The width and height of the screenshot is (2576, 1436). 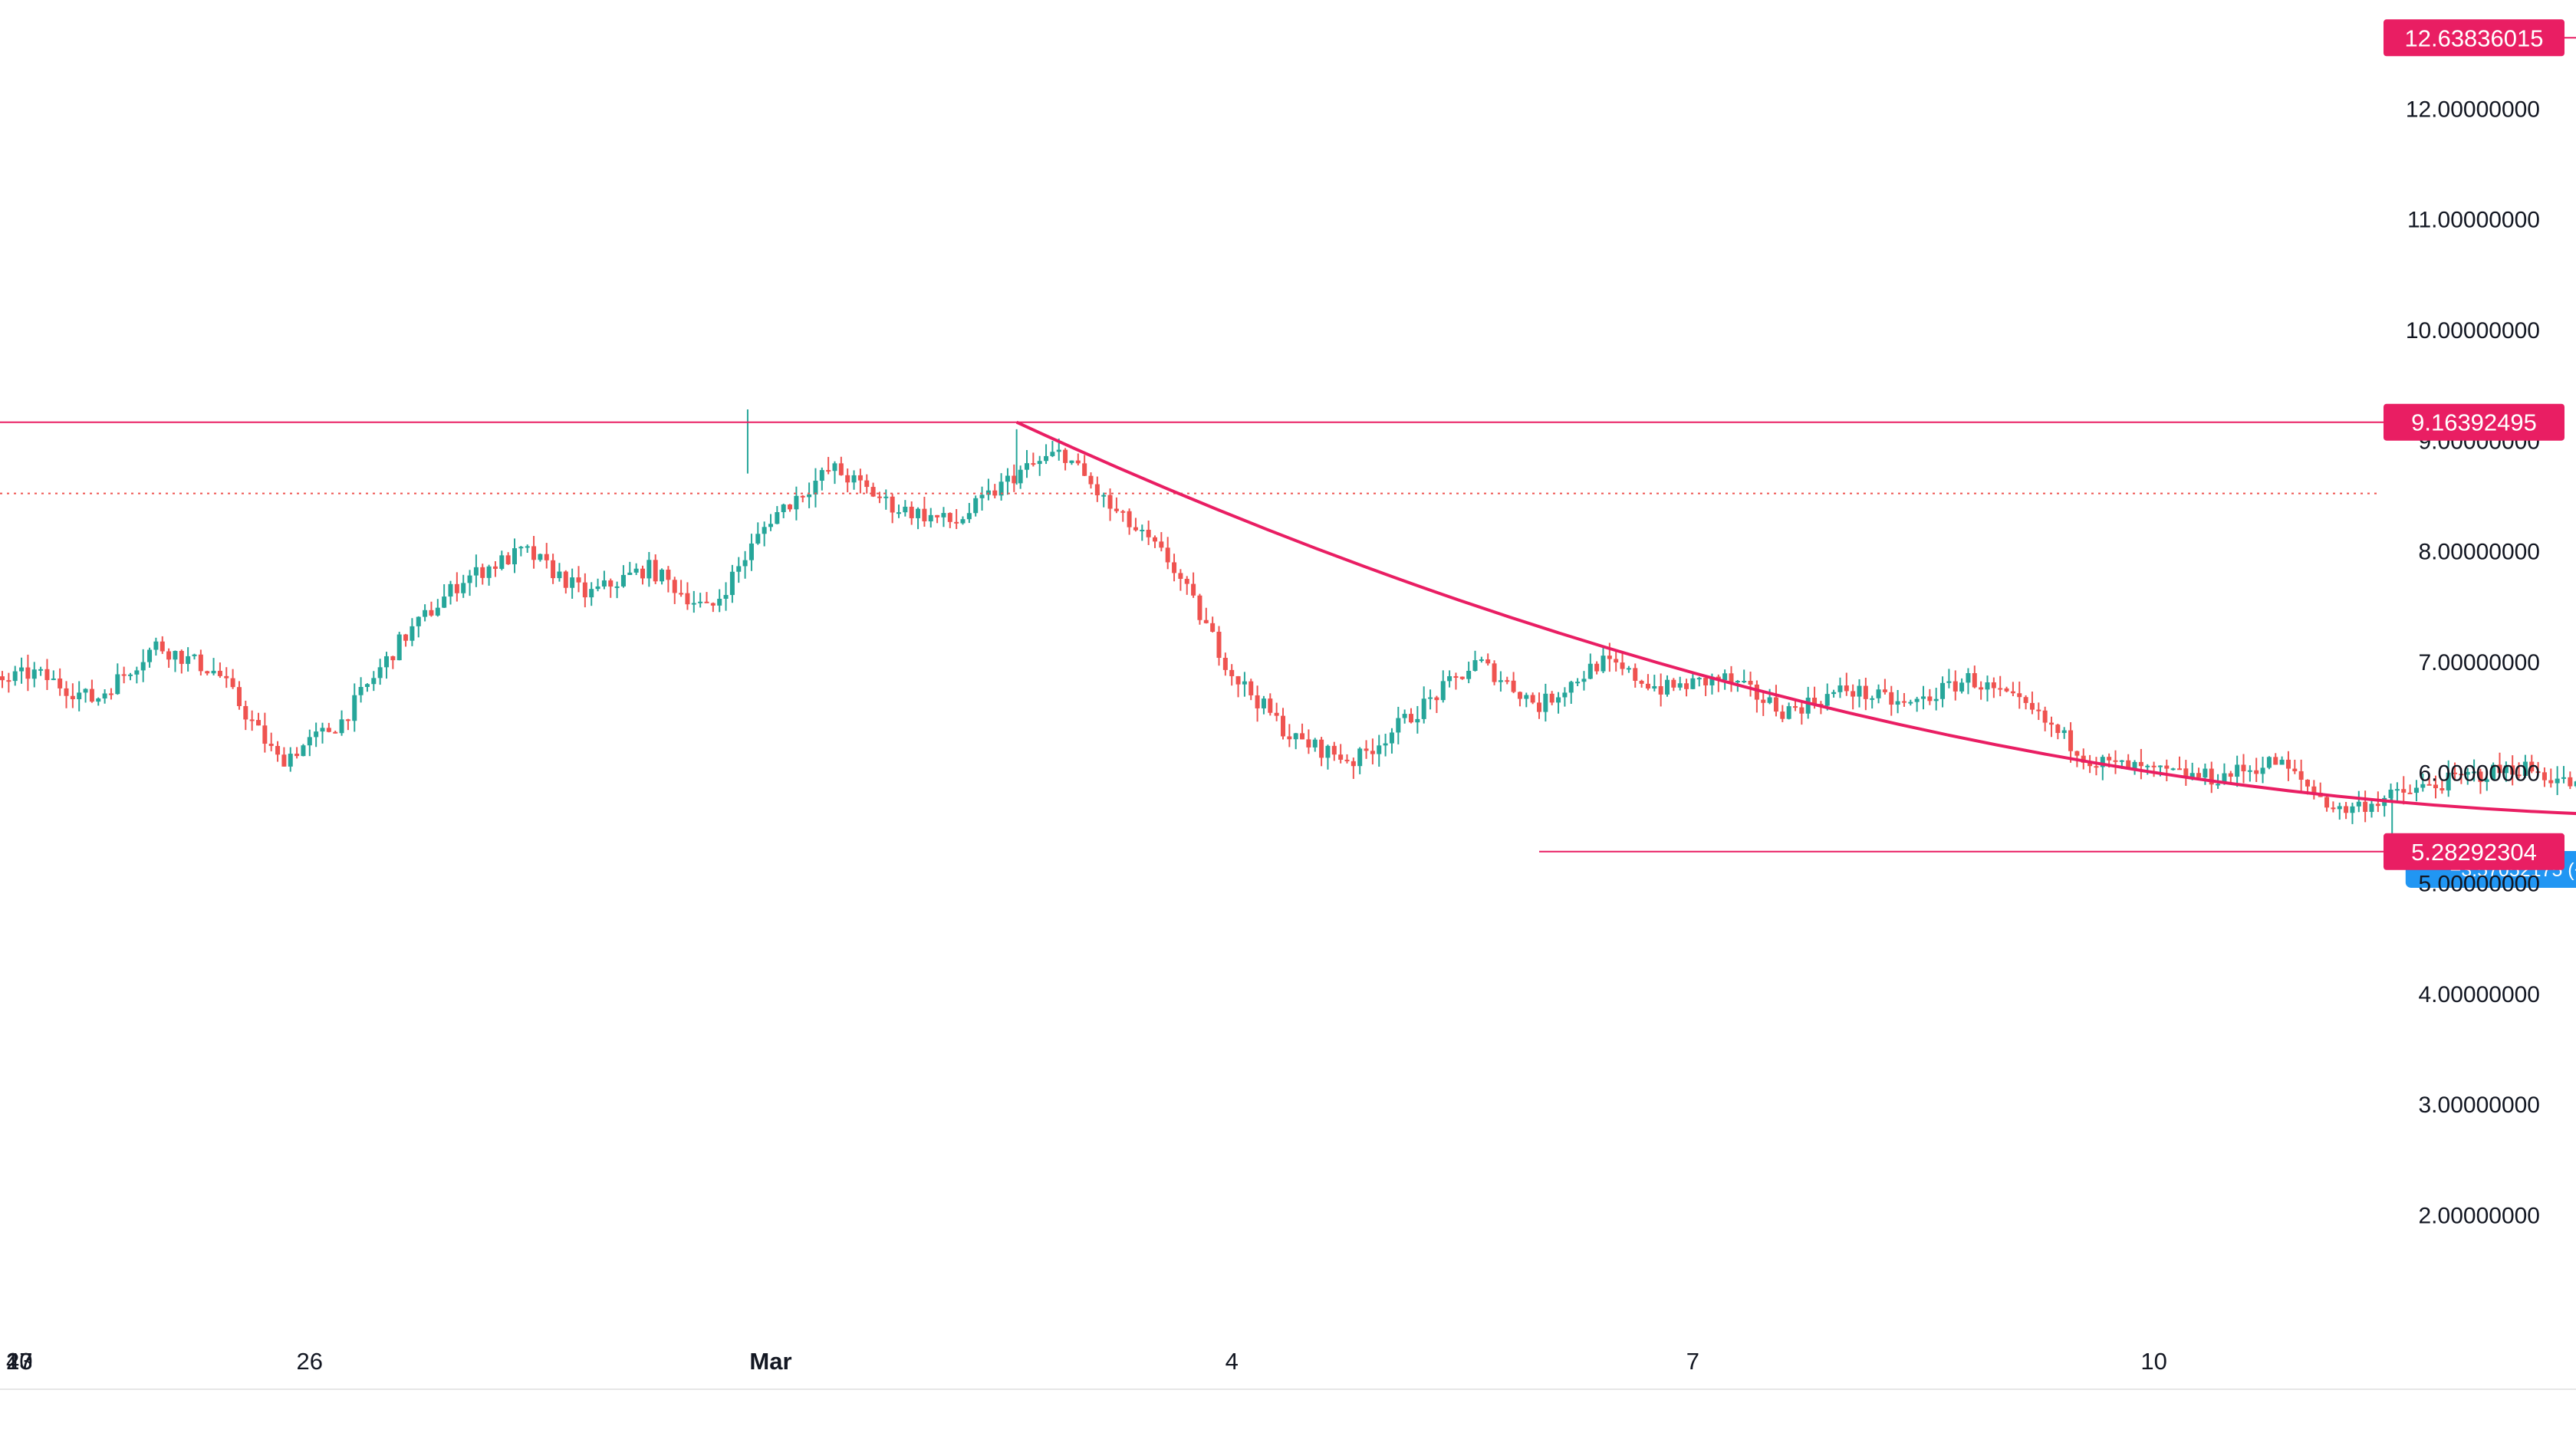 What do you see at coordinates (1288, 1369) in the screenshot?
I see `time-axis: 417202326Mar4710131619222528Apr` at bounding box center [1288, 1369].